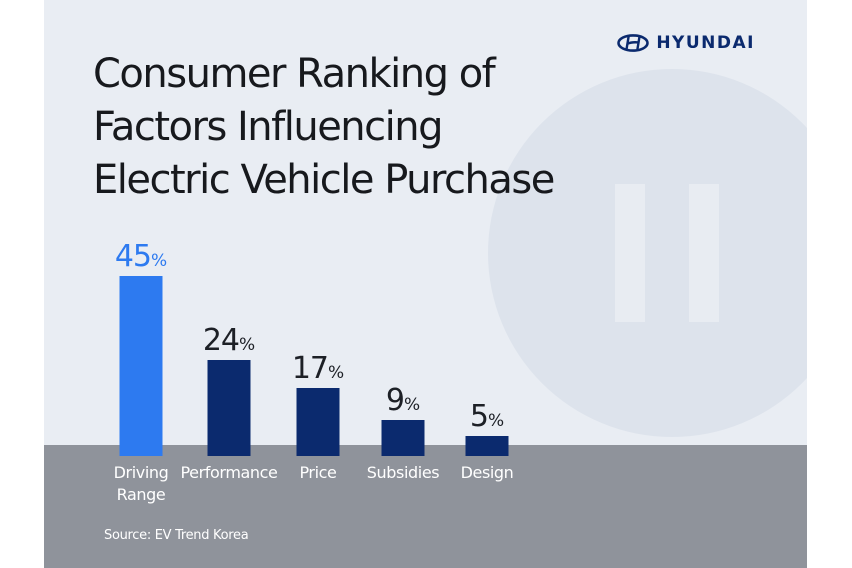 The width and height of the screenshot is (852, 568). Describe the element at coordinates (487, 472) in the screenshot. I see `category-label-4: Design` at that location.